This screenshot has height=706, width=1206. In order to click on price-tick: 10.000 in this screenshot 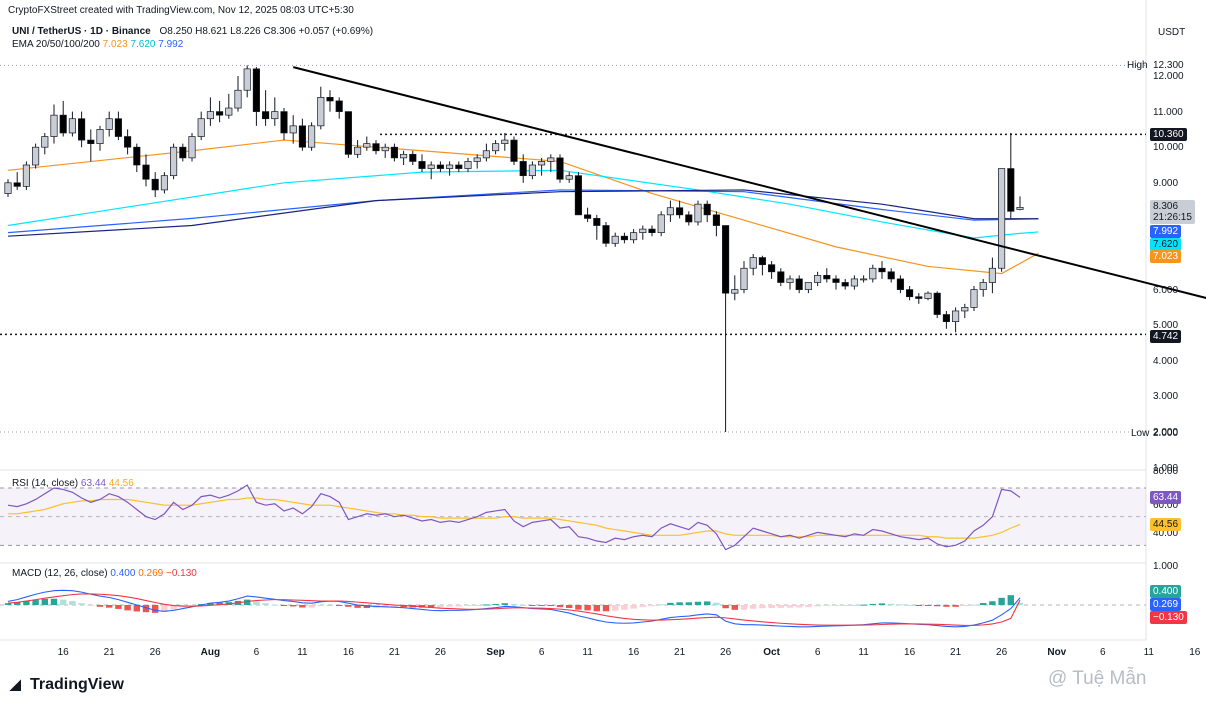, I will do `click(1168, 148)`.